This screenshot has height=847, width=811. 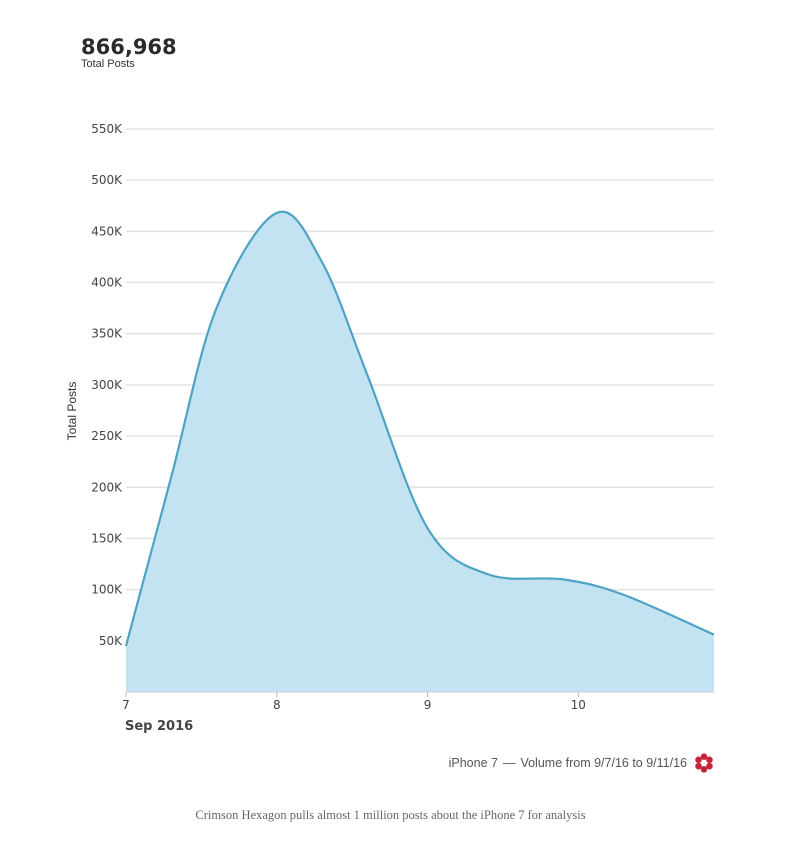 I want to click on footer-series-name: iPhone 7, so click(x=473, y=763).